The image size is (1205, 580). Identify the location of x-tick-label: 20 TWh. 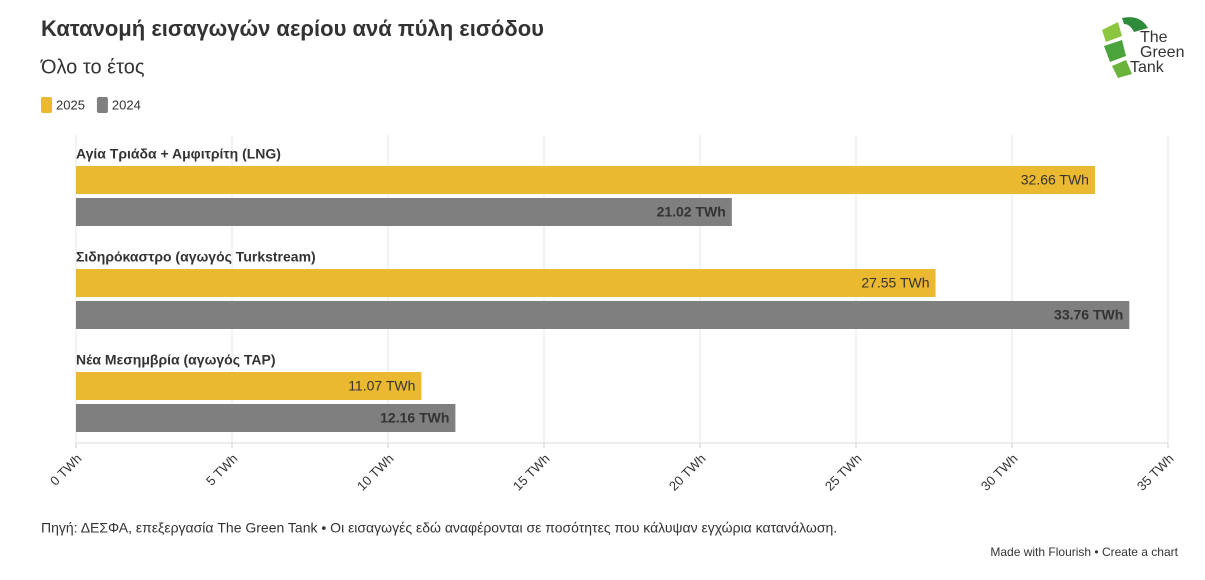
(687, 472).